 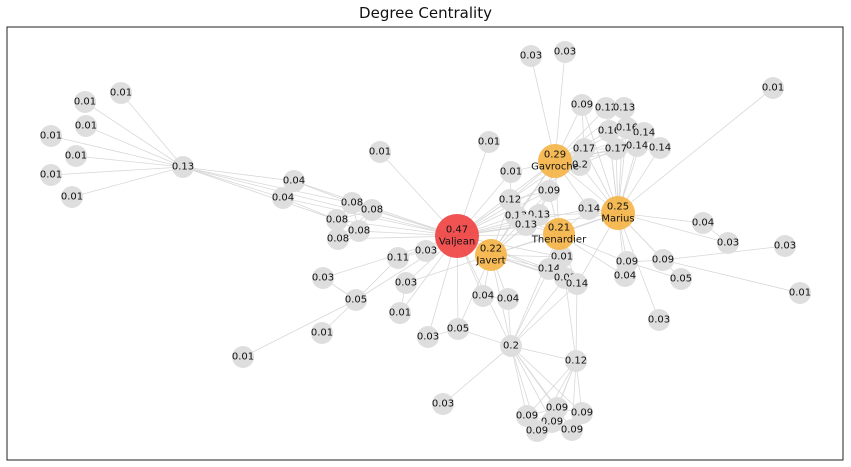 I want to click on node-n_05r: 0.05, so click(x=681, y=279).